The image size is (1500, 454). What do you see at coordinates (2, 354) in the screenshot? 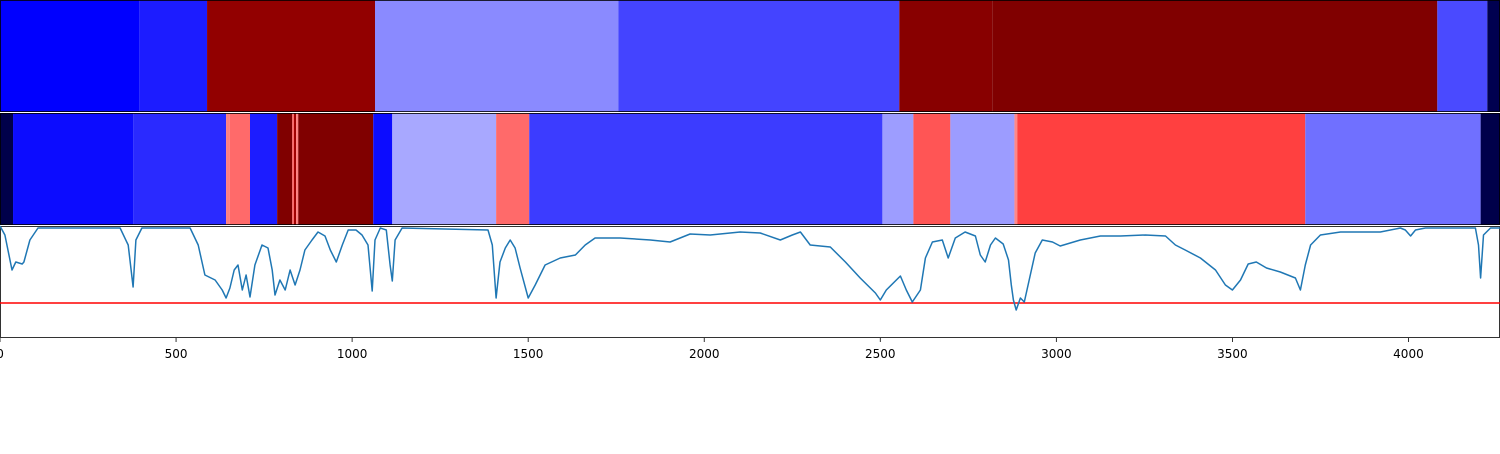
I see `x-tick-label: 0` at bounding box center [2, 354].